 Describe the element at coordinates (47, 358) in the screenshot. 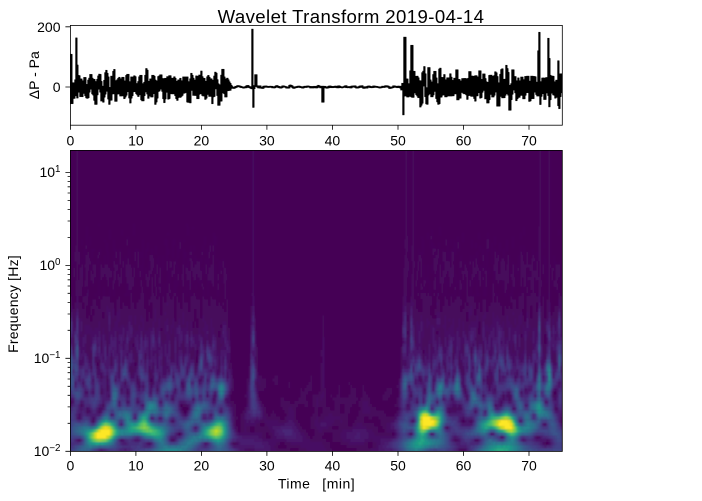

I see `svg-text: 10⁻¹` at that location.